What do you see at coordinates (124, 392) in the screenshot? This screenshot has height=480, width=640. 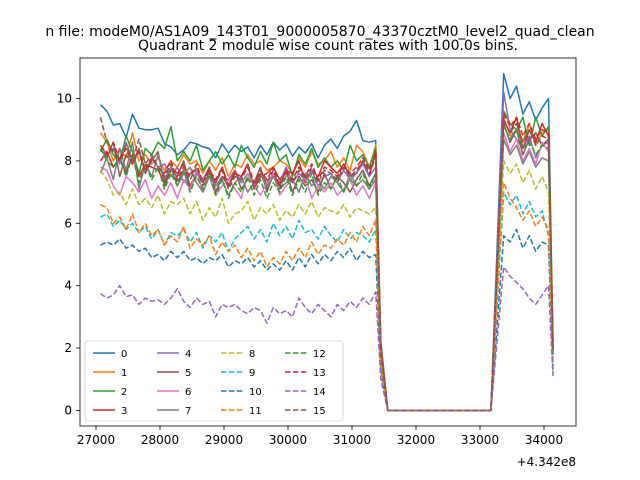 I see `legend-label-2: 2` at bounding box center [124, 392].